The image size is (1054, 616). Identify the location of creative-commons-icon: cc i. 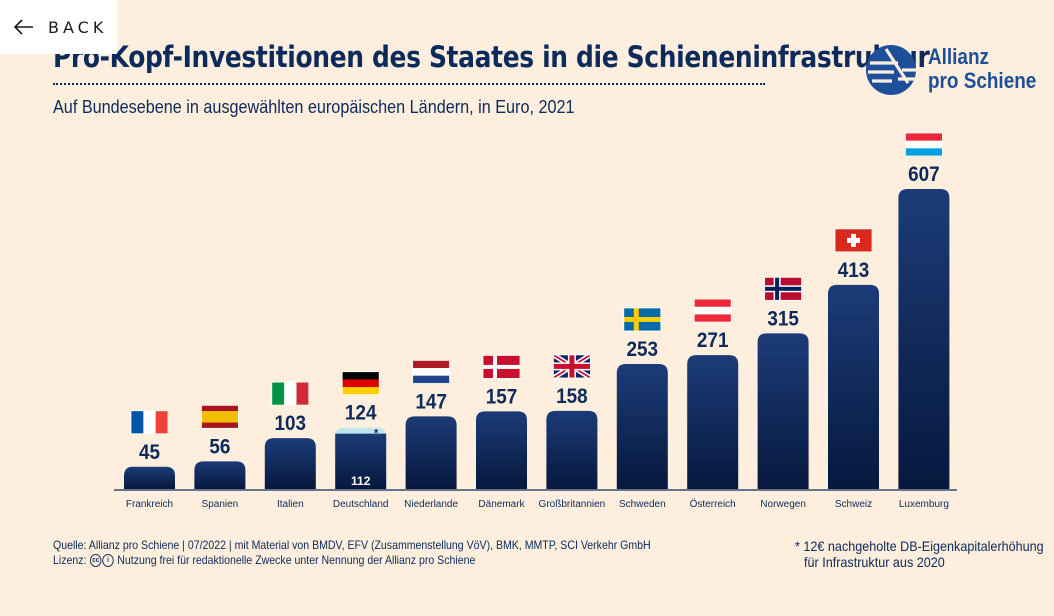
(101, 560).